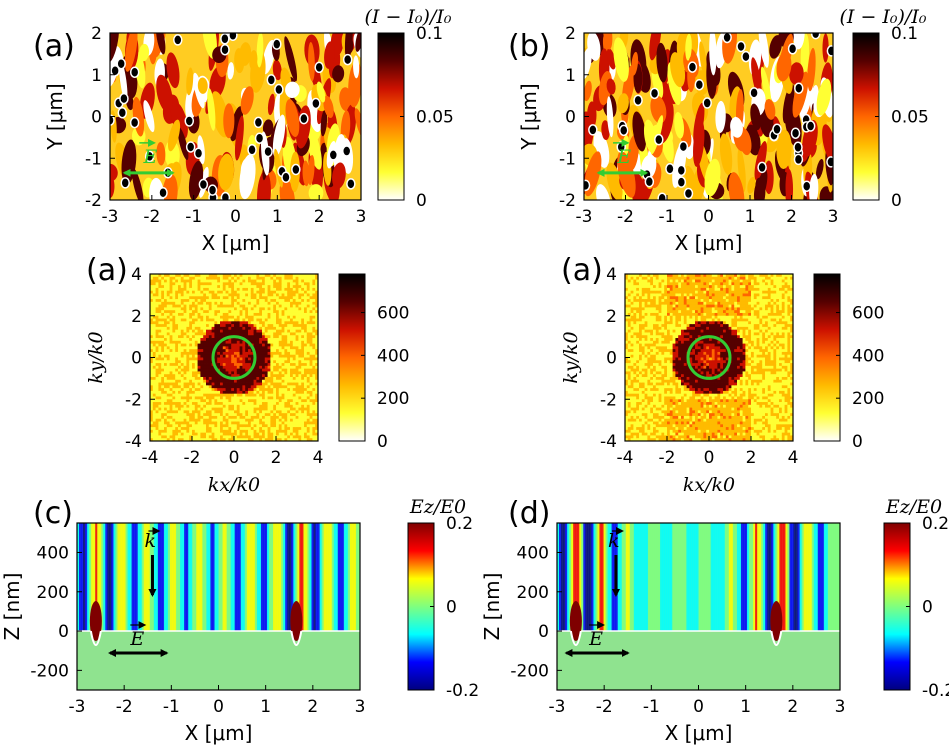 The image size is (949, 745). What do you see at coordinates (529, 513) in the screenshot?
I see `panel-label: (d)` at bounding box center [529, 513].